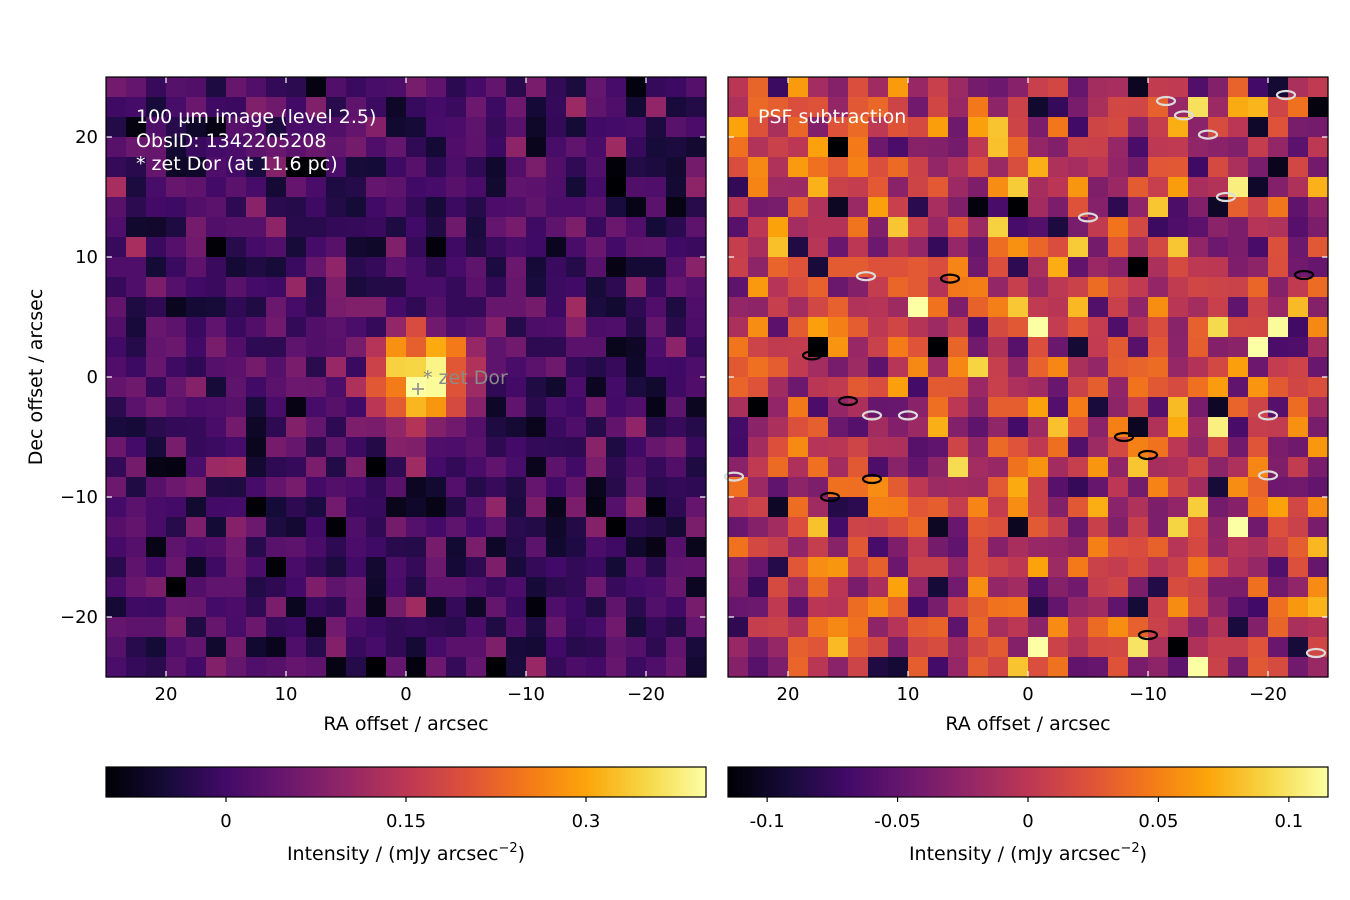 This screenshot has width=1350, height=900. What do you see at coordinates (830, 497) in the screenshot?
I see `positive-contour` at bounding box center [830, 497].